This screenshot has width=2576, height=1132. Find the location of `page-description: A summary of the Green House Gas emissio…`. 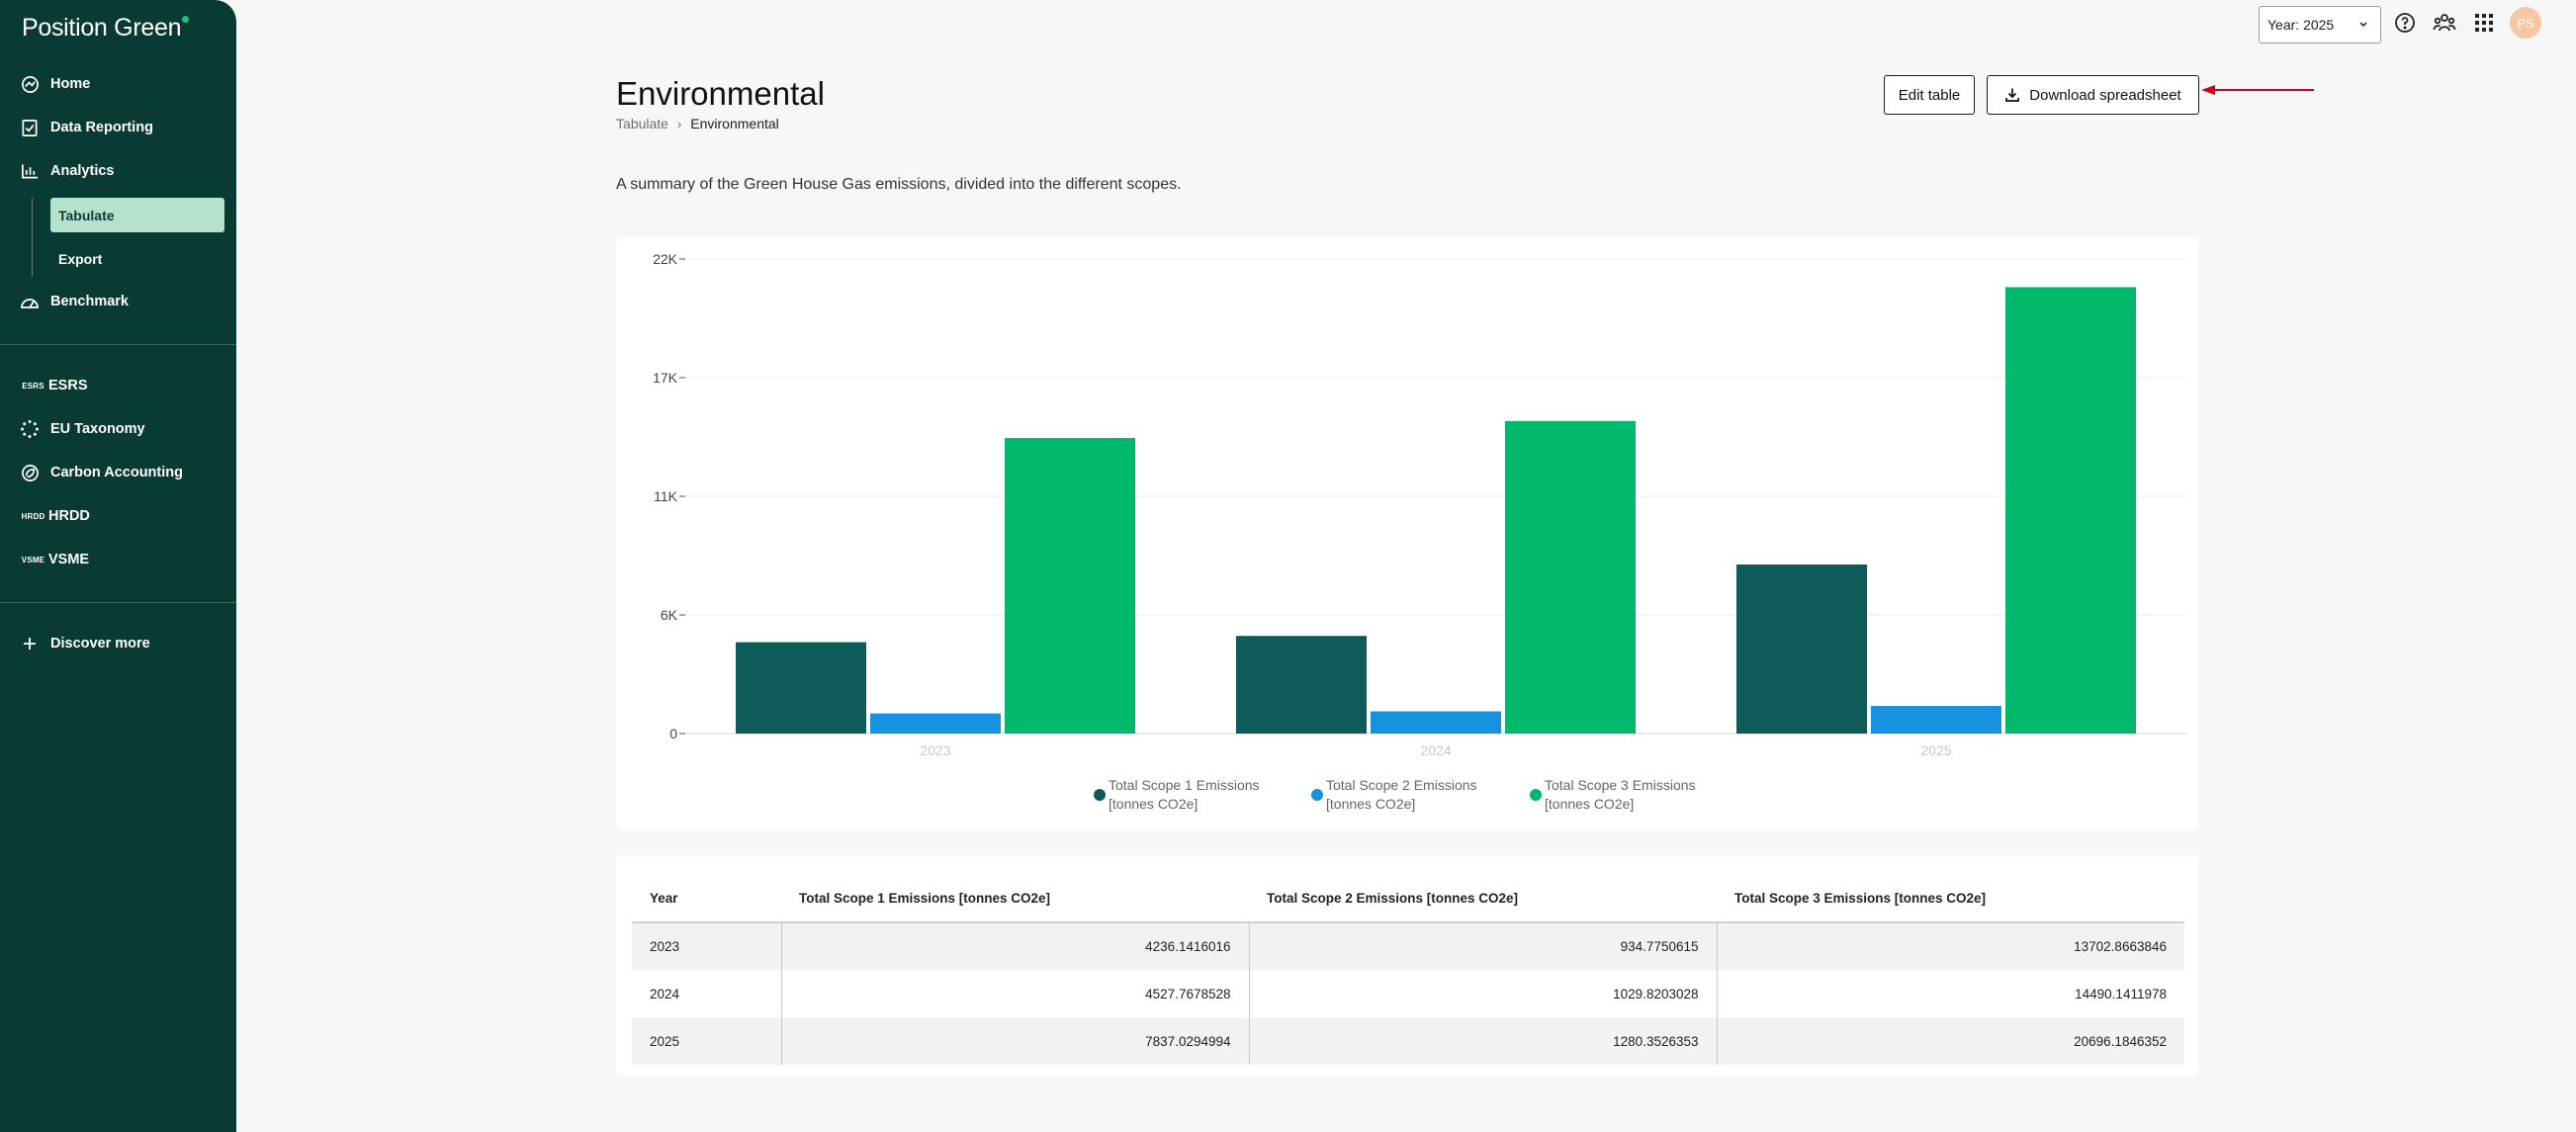

page-description: A summary of the Green House Gas emissio… is located at coordinates (899, 184).